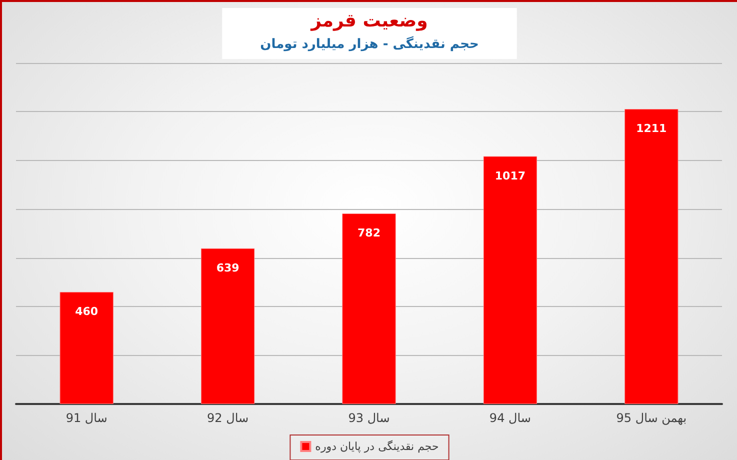  Describe the element at coordinates (369, 21) in the screenshot. I see `chart-title: وضعیت قرمز` at that location.